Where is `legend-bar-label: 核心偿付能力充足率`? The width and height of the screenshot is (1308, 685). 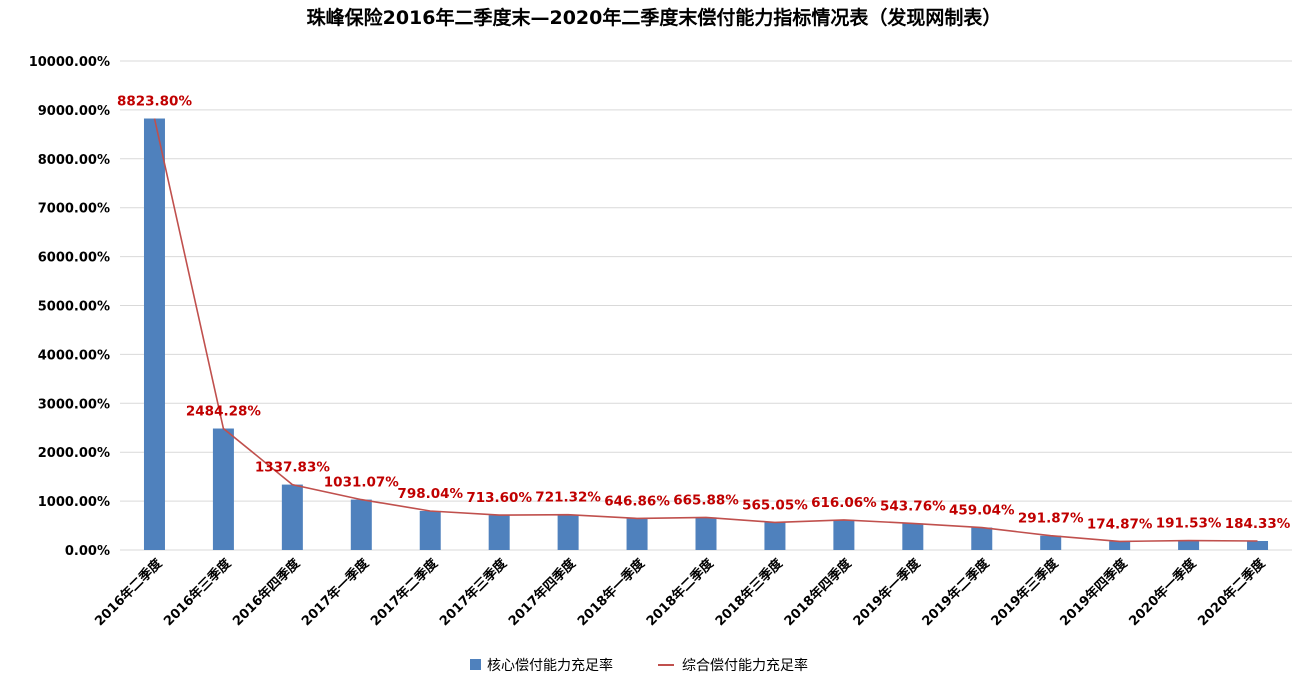
legend-bar-label: 核心偿付能力充足率 is located at coordinates (550, 665).